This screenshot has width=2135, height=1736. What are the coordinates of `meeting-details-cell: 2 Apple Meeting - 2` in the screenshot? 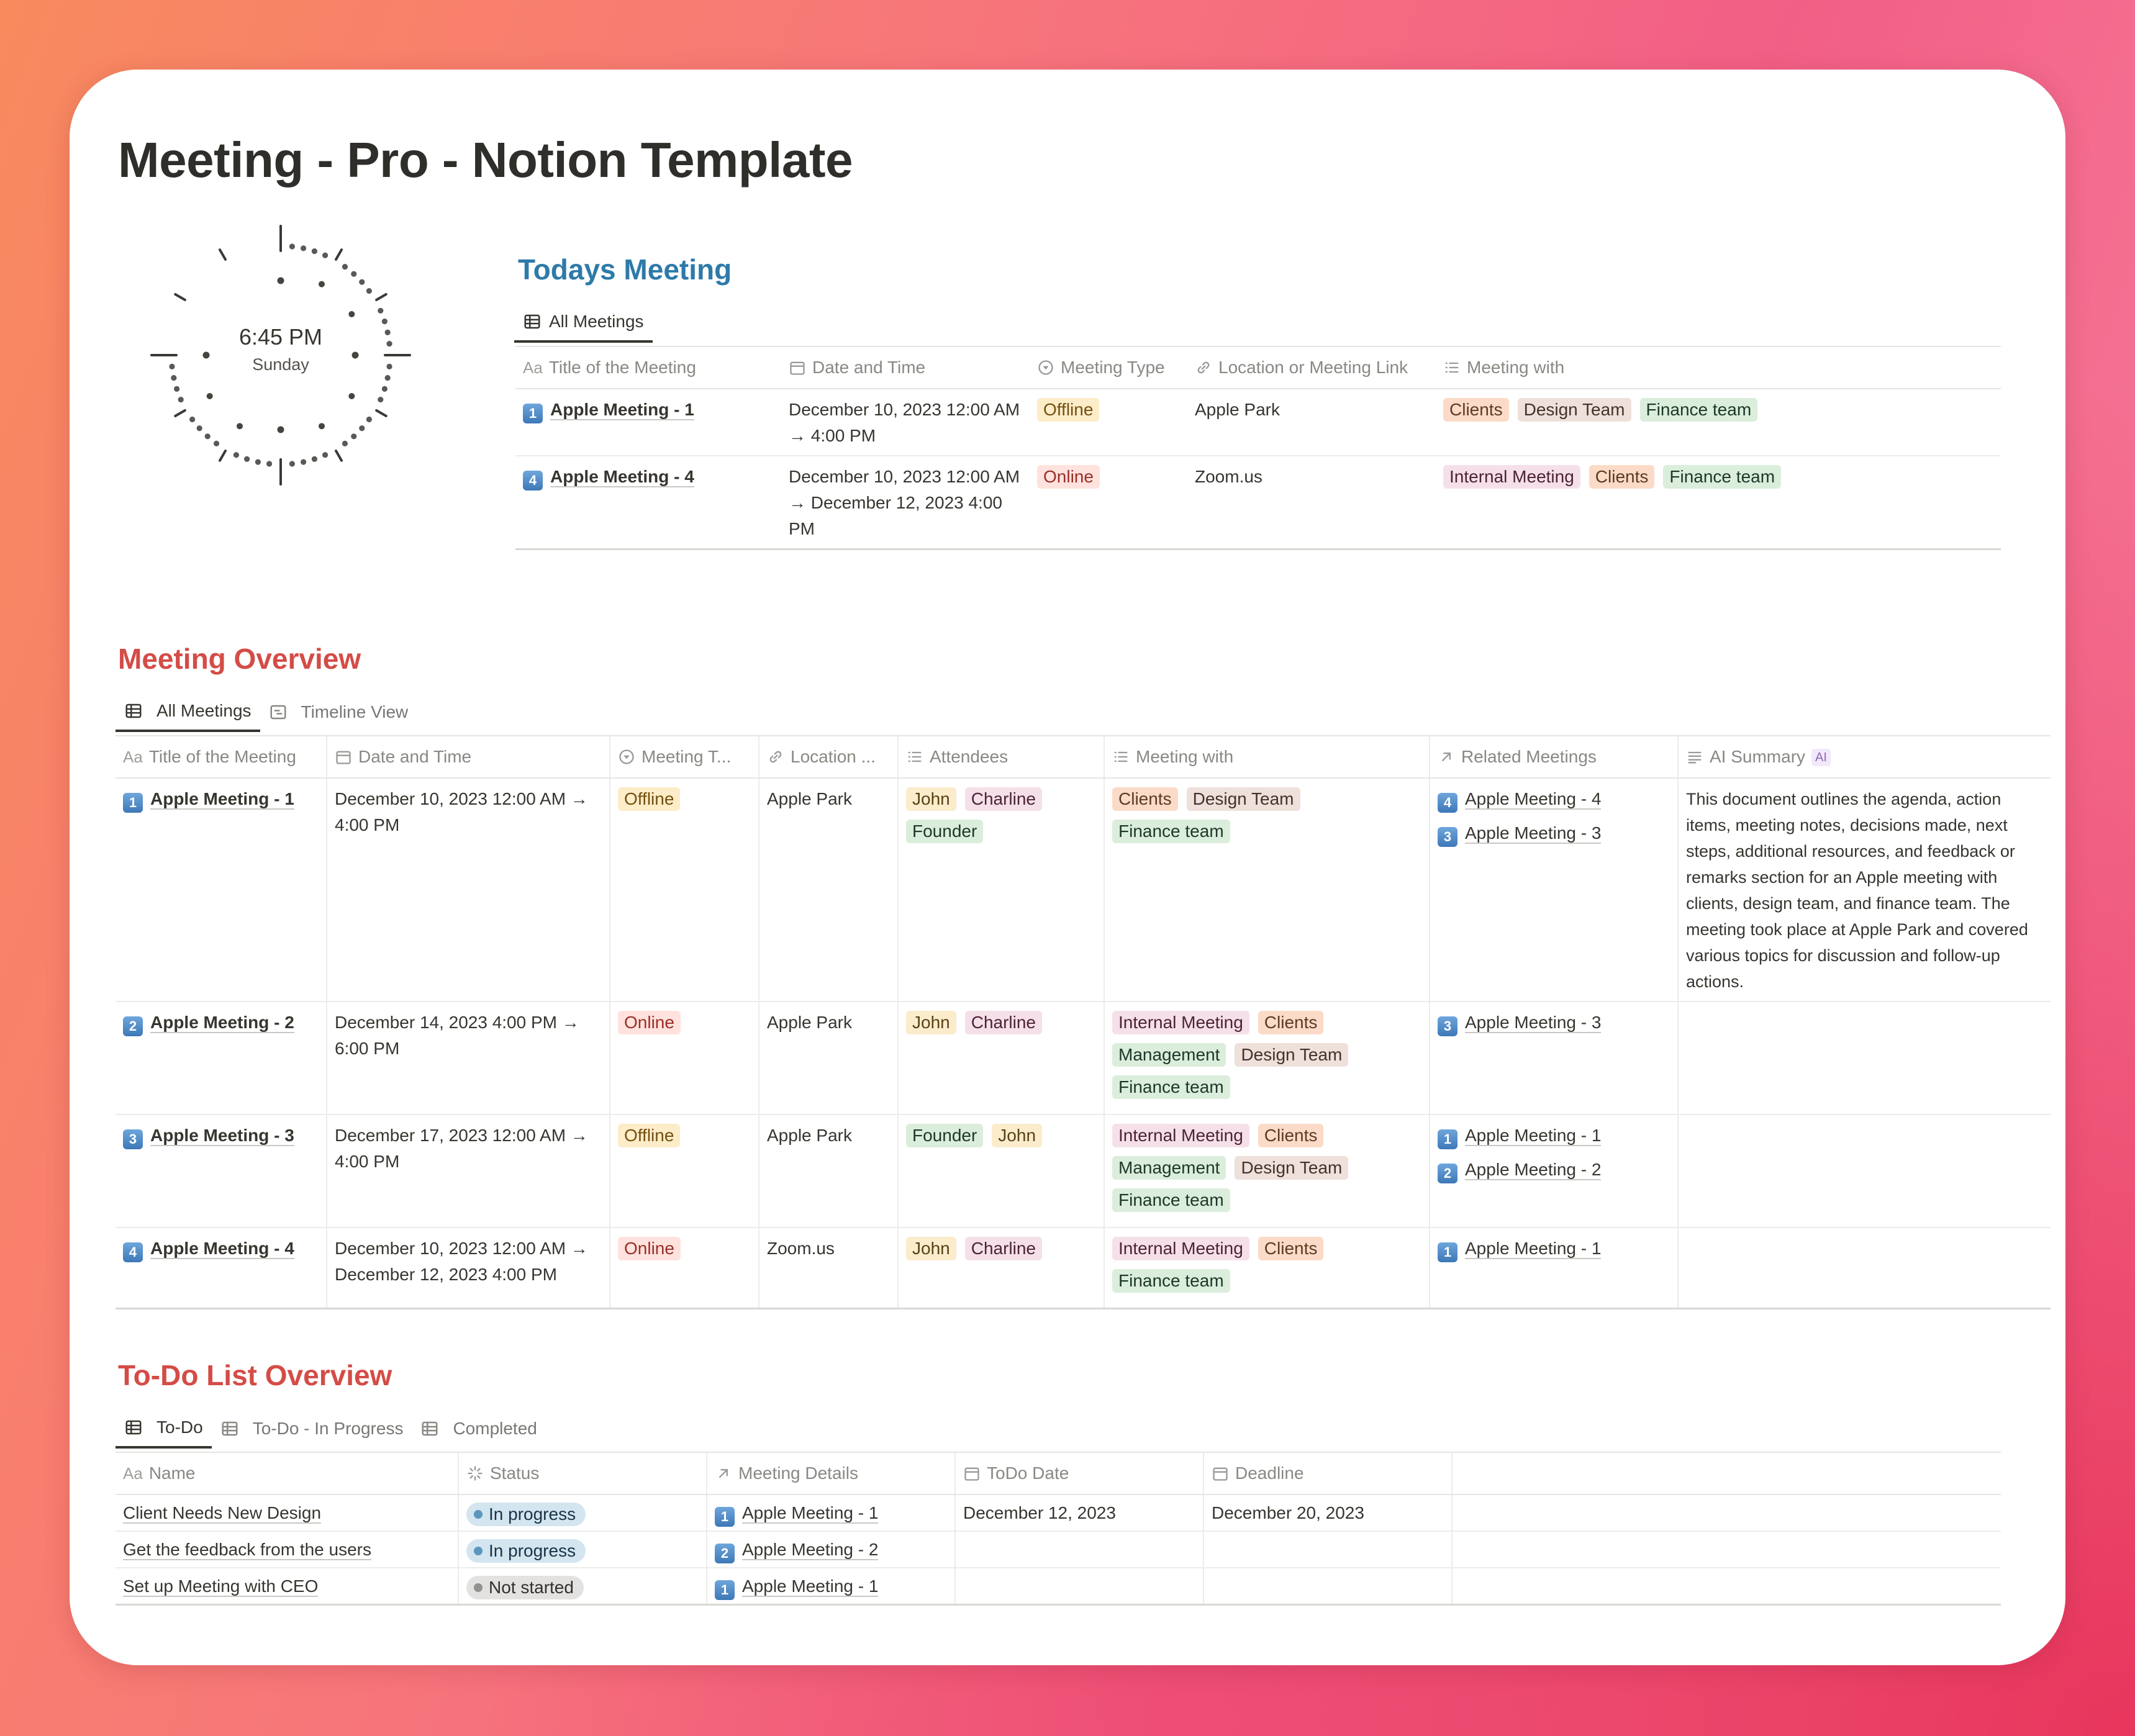 It's located at (830, 1549).